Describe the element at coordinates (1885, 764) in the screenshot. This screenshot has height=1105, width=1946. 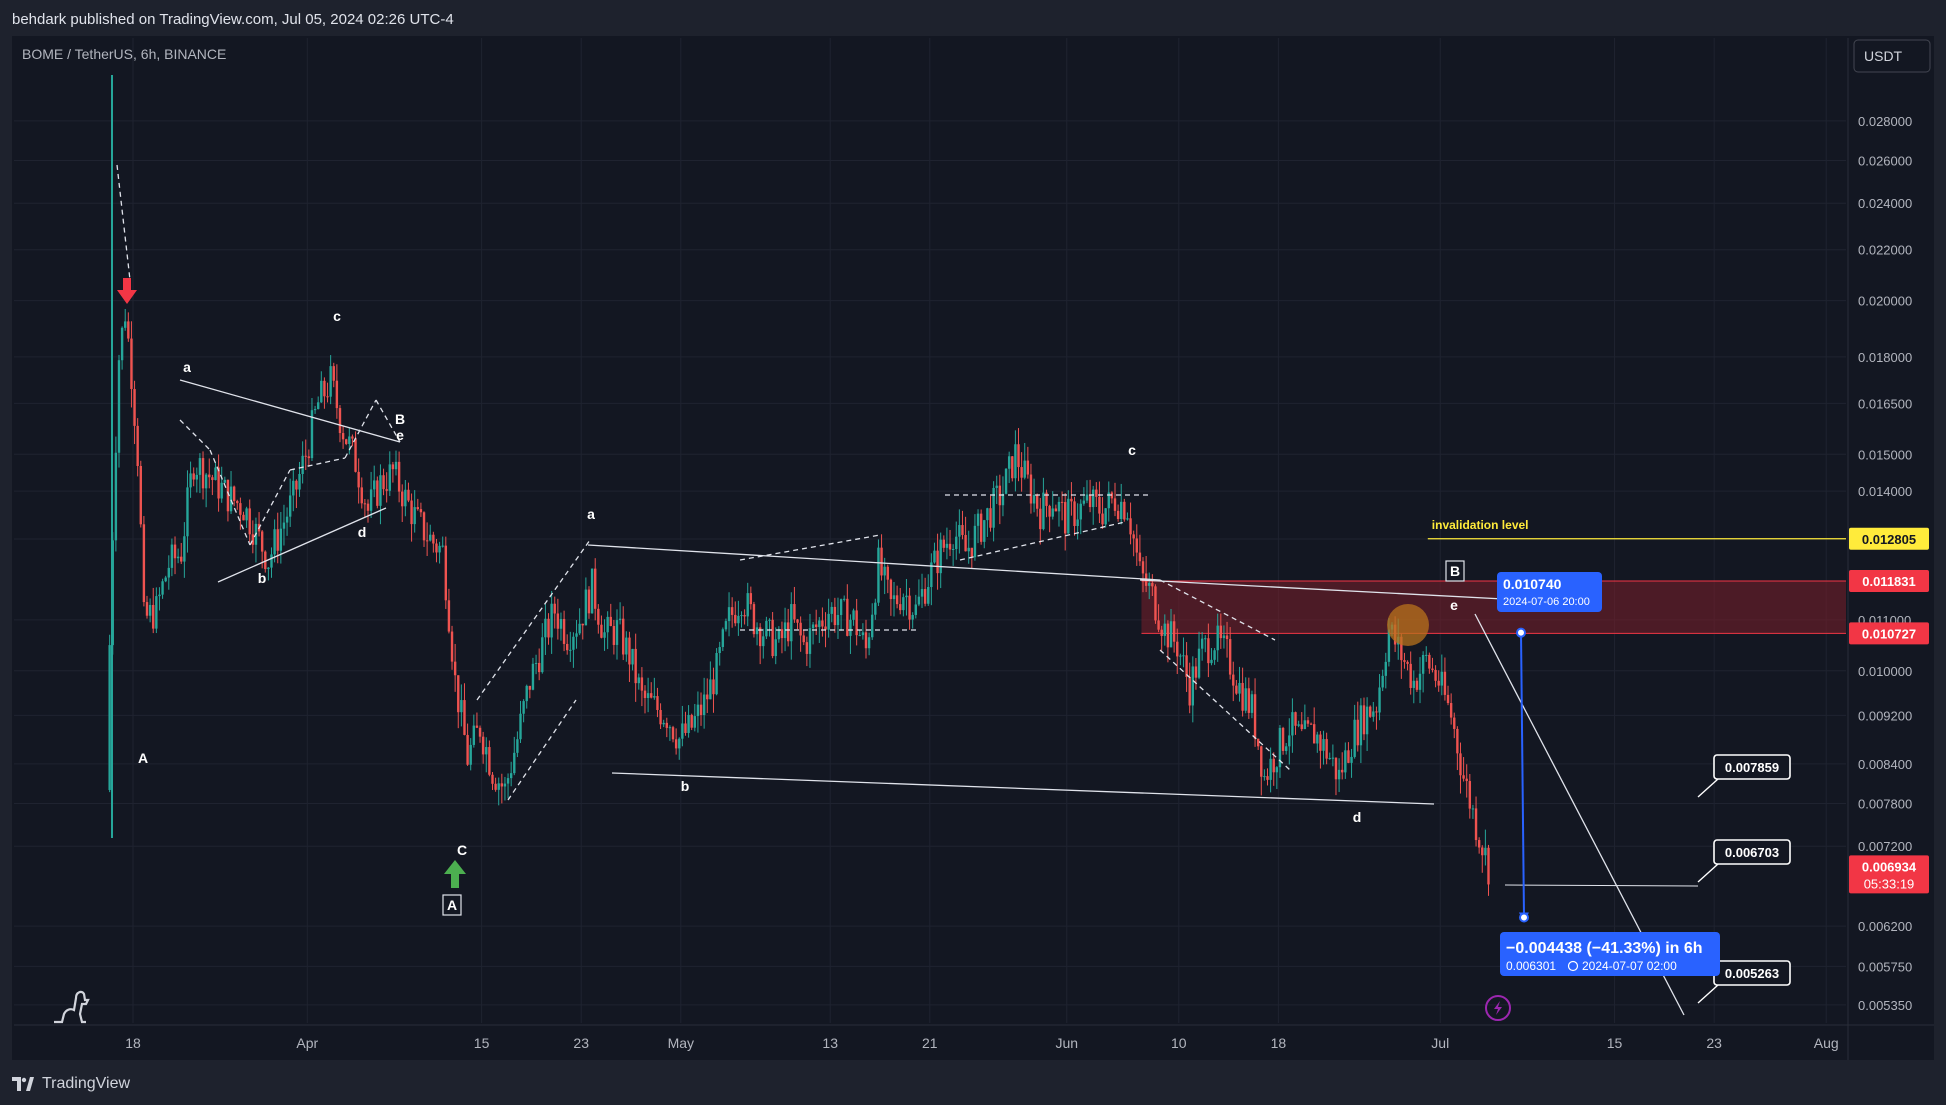
I see `y-tick-label: 0.008400` at that location.